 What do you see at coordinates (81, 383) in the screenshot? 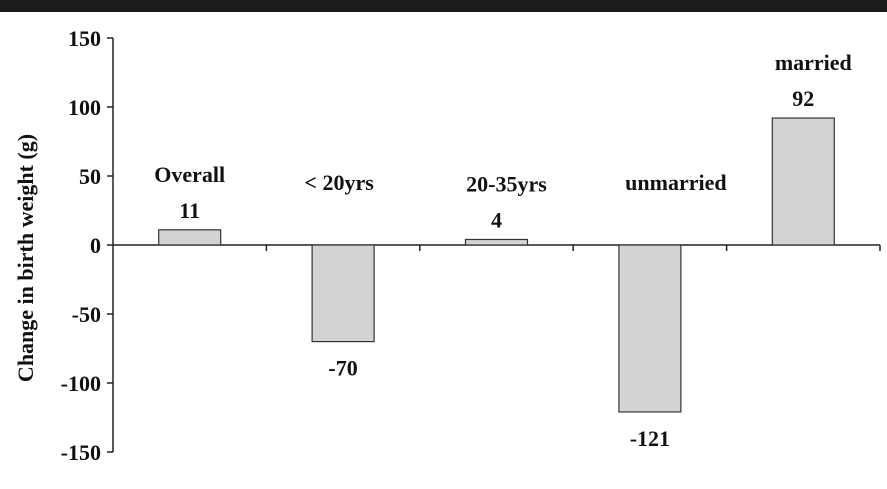
I see `y-tick-label: -100` at bounding box center [81, 383].